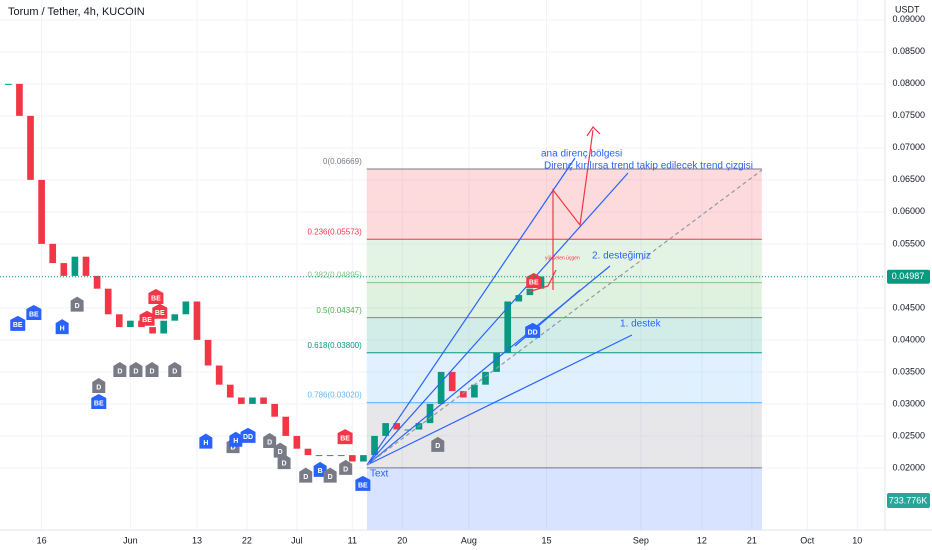 Image resolution: width=932 pixels, height=550 pixels. What do you see at coordinates (908, 115) in the screenshot?
I see `y-tick-label: 0.07500` at bounding box center [908, 115].